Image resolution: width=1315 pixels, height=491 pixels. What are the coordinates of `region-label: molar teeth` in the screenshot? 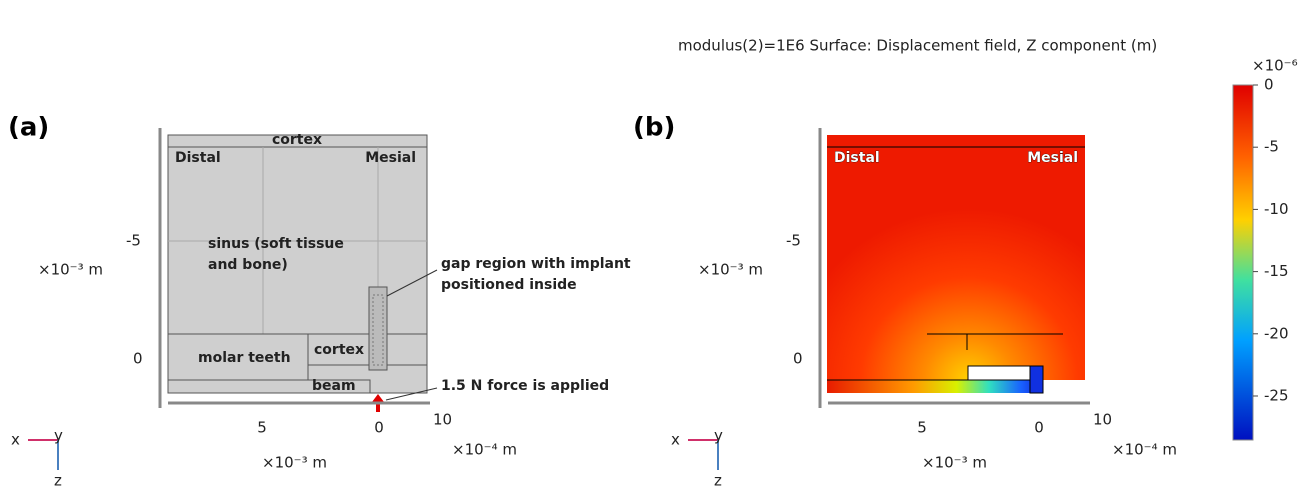 It's located at (244, 358).